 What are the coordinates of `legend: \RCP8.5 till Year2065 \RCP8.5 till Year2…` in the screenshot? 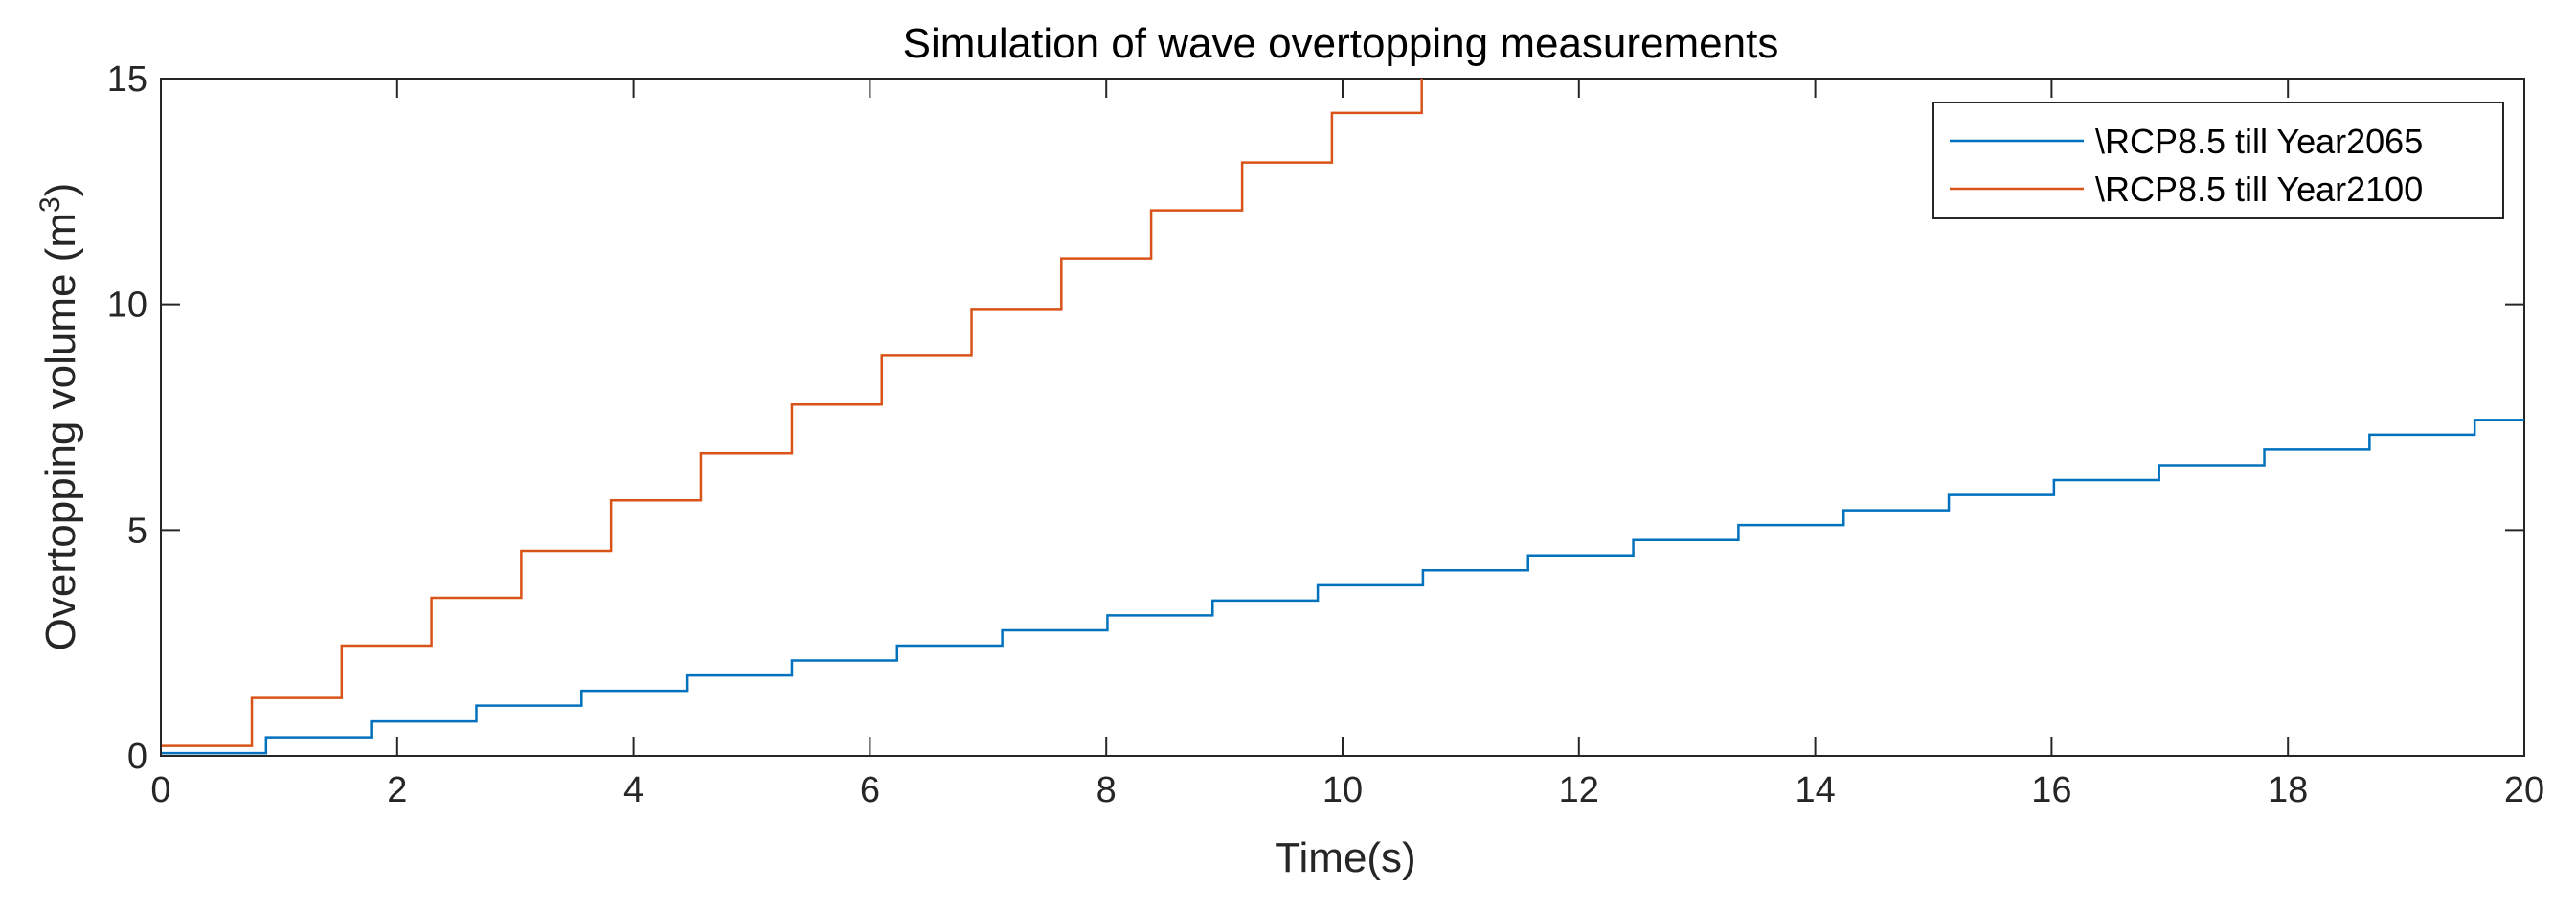 It's located at (2218, 160).